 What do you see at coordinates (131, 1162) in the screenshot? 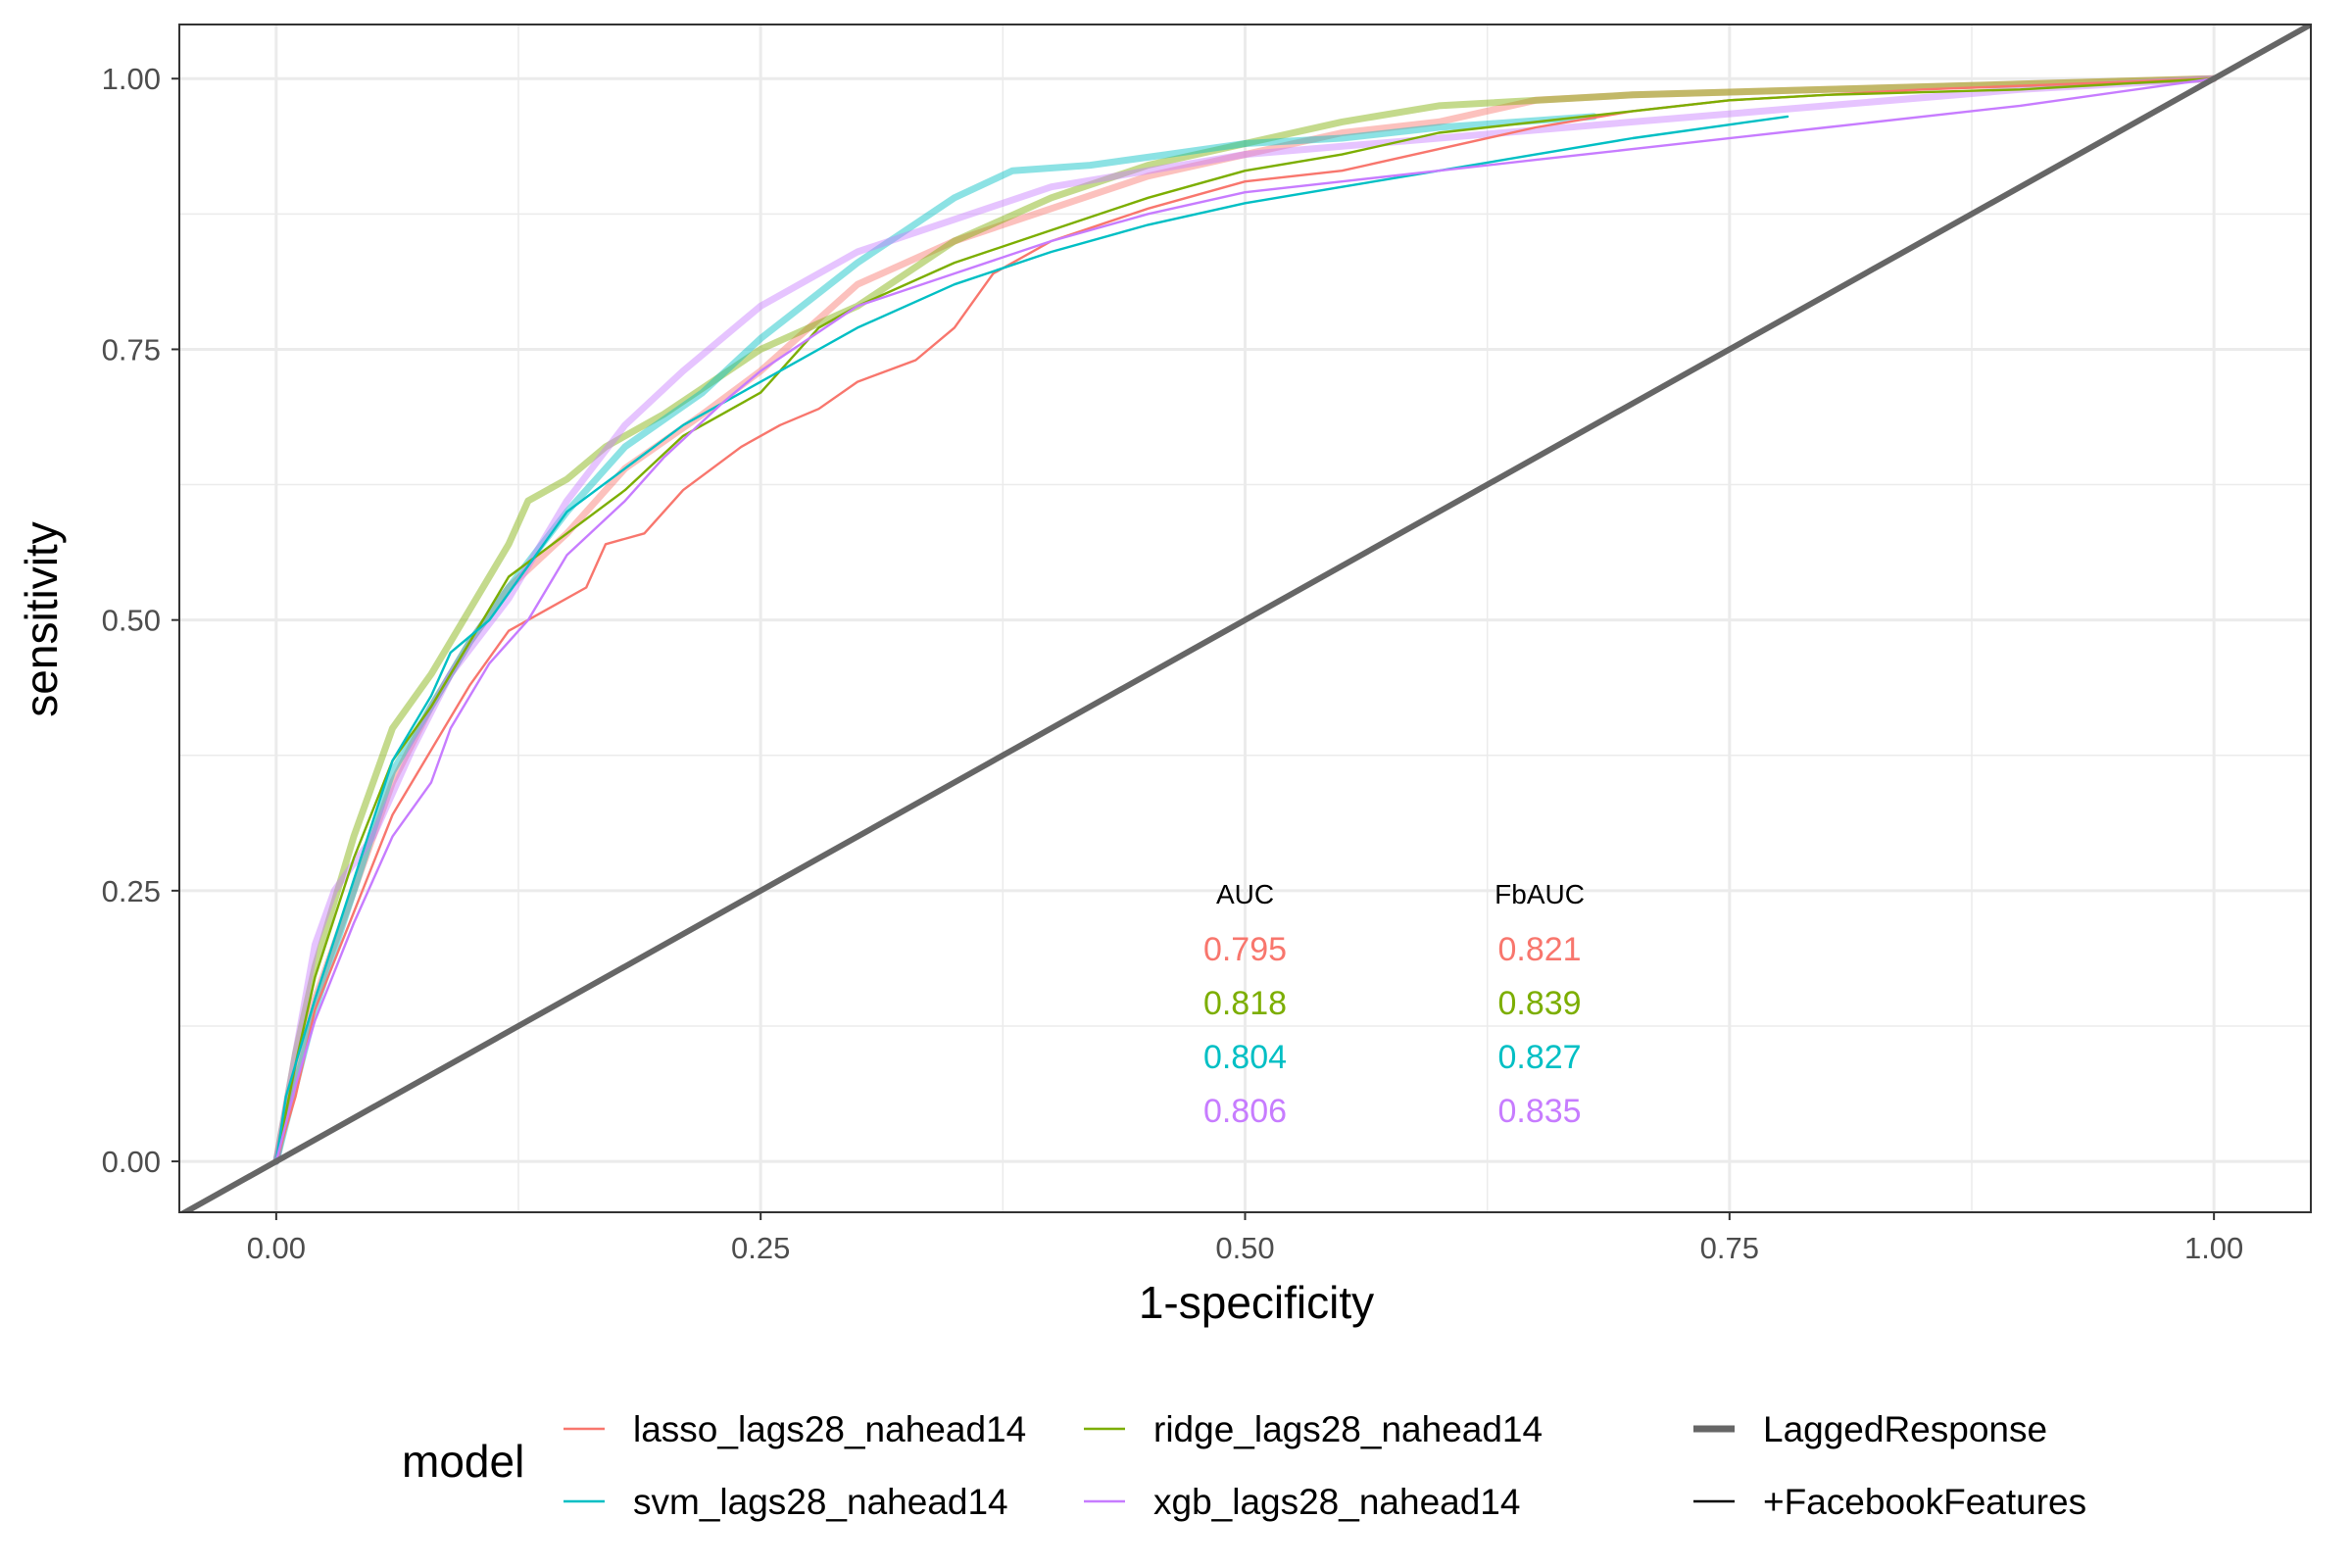
I see `y-tick-label: 0.00` at bounding box center [131, 1162].